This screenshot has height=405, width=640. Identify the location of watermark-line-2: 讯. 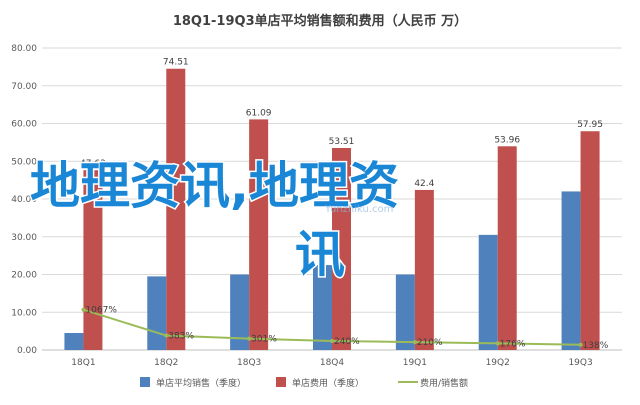
(320, 255).